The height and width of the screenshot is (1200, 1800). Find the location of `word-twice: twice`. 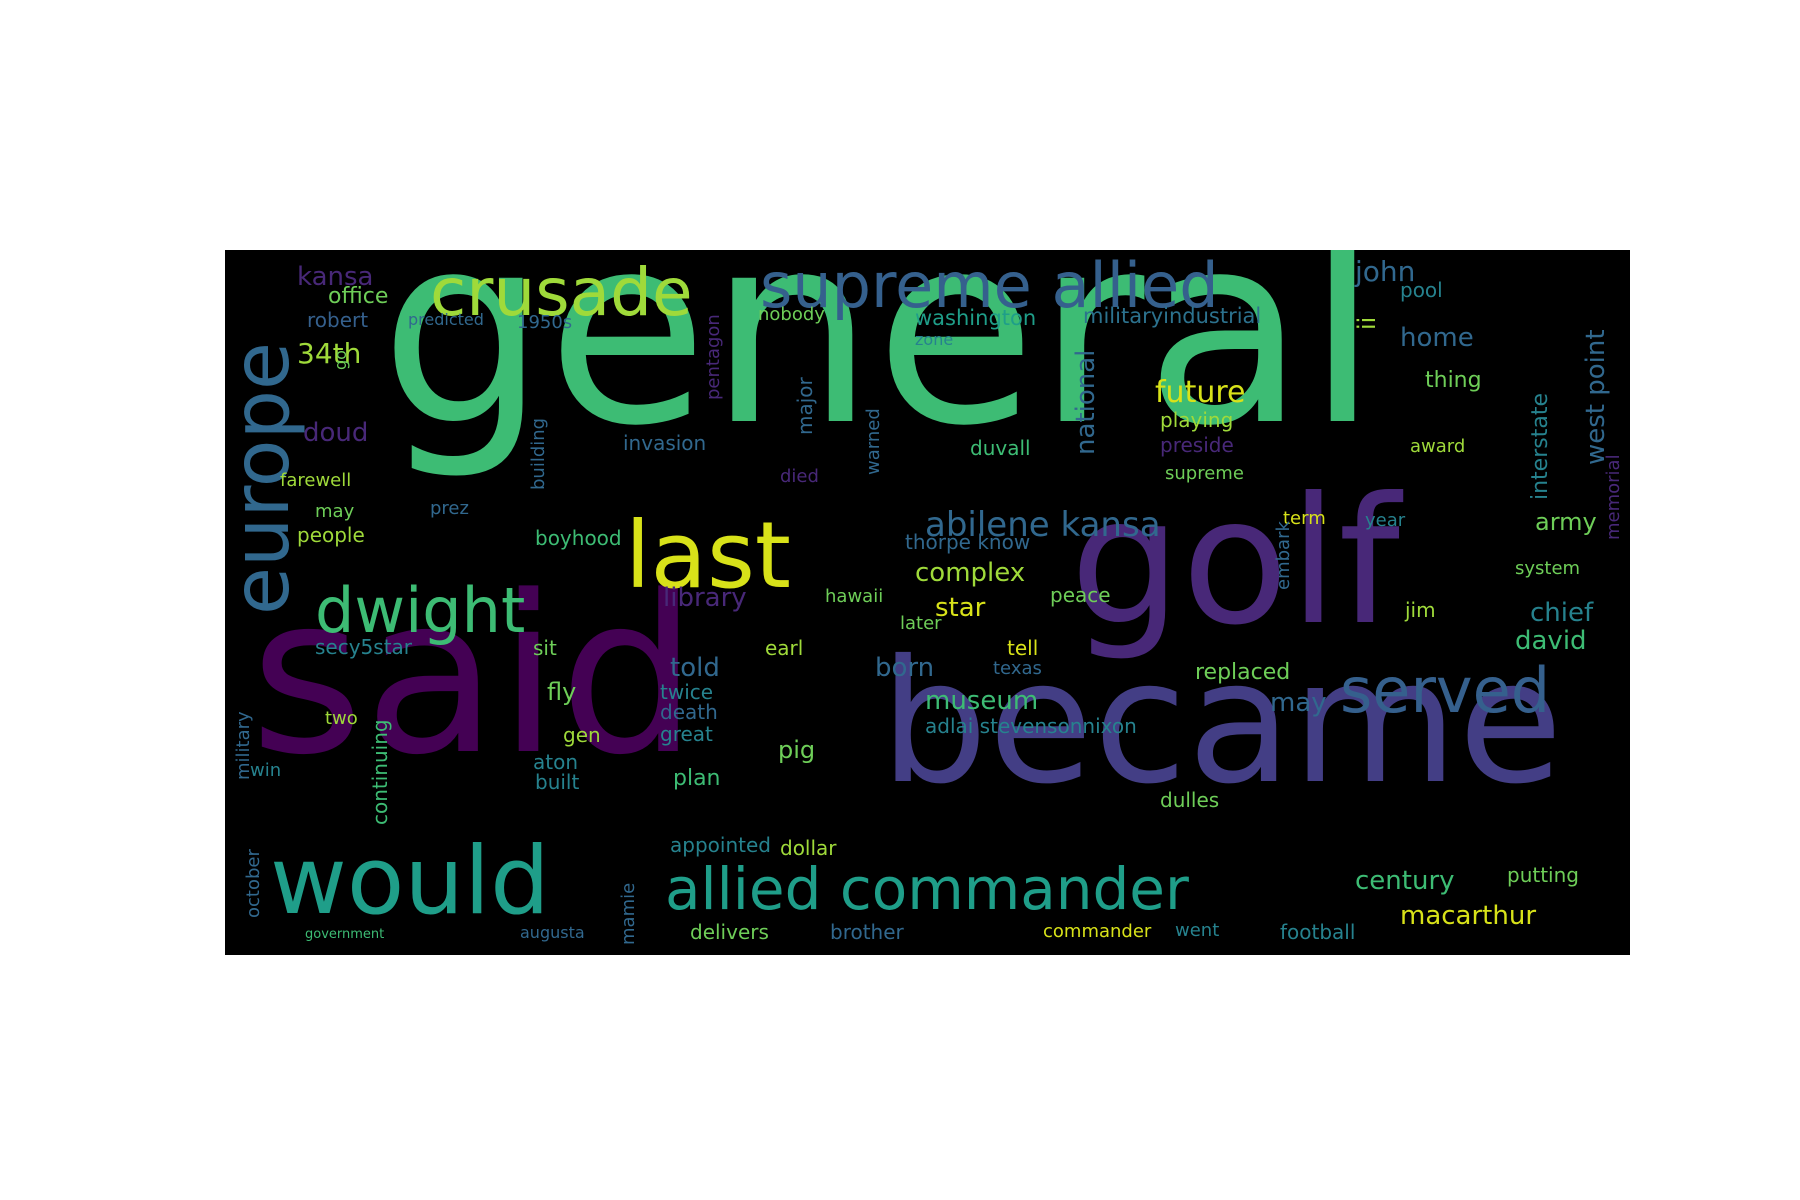

word-twice: twice is located at coordinates (687, 692).